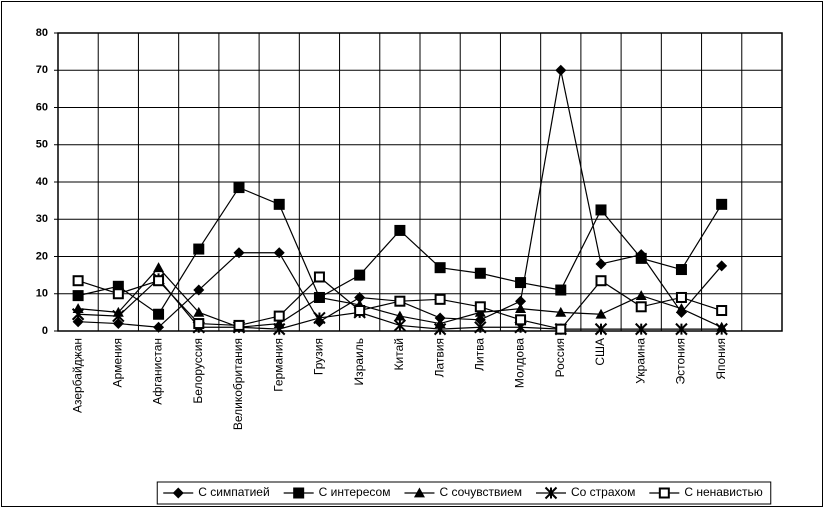 The image size is (829, 514). Describe the element at coordinates (520, 363) in the screenshot. I see `x-tick-label: Молдова` at that location.